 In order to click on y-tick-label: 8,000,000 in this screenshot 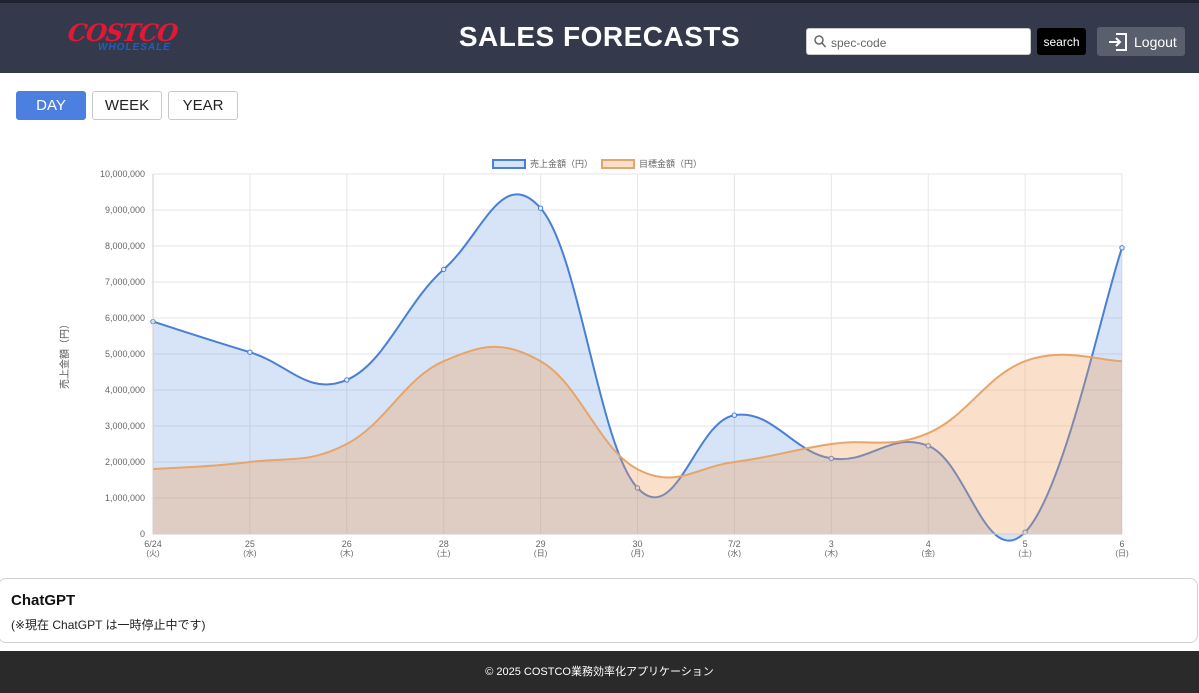, I will do `click(125, 246)`.